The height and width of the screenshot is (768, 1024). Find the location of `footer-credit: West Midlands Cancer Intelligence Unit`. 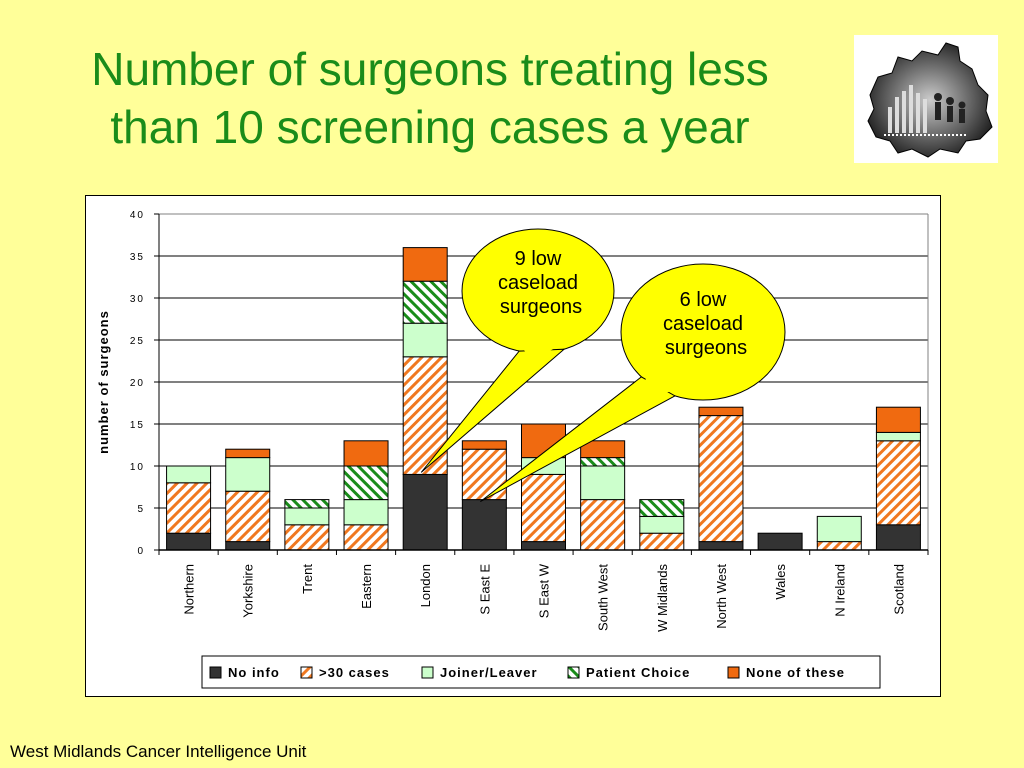

footer-credit: West Midlands Cancer Intelligence Unit is located at coordinates (158, 751).